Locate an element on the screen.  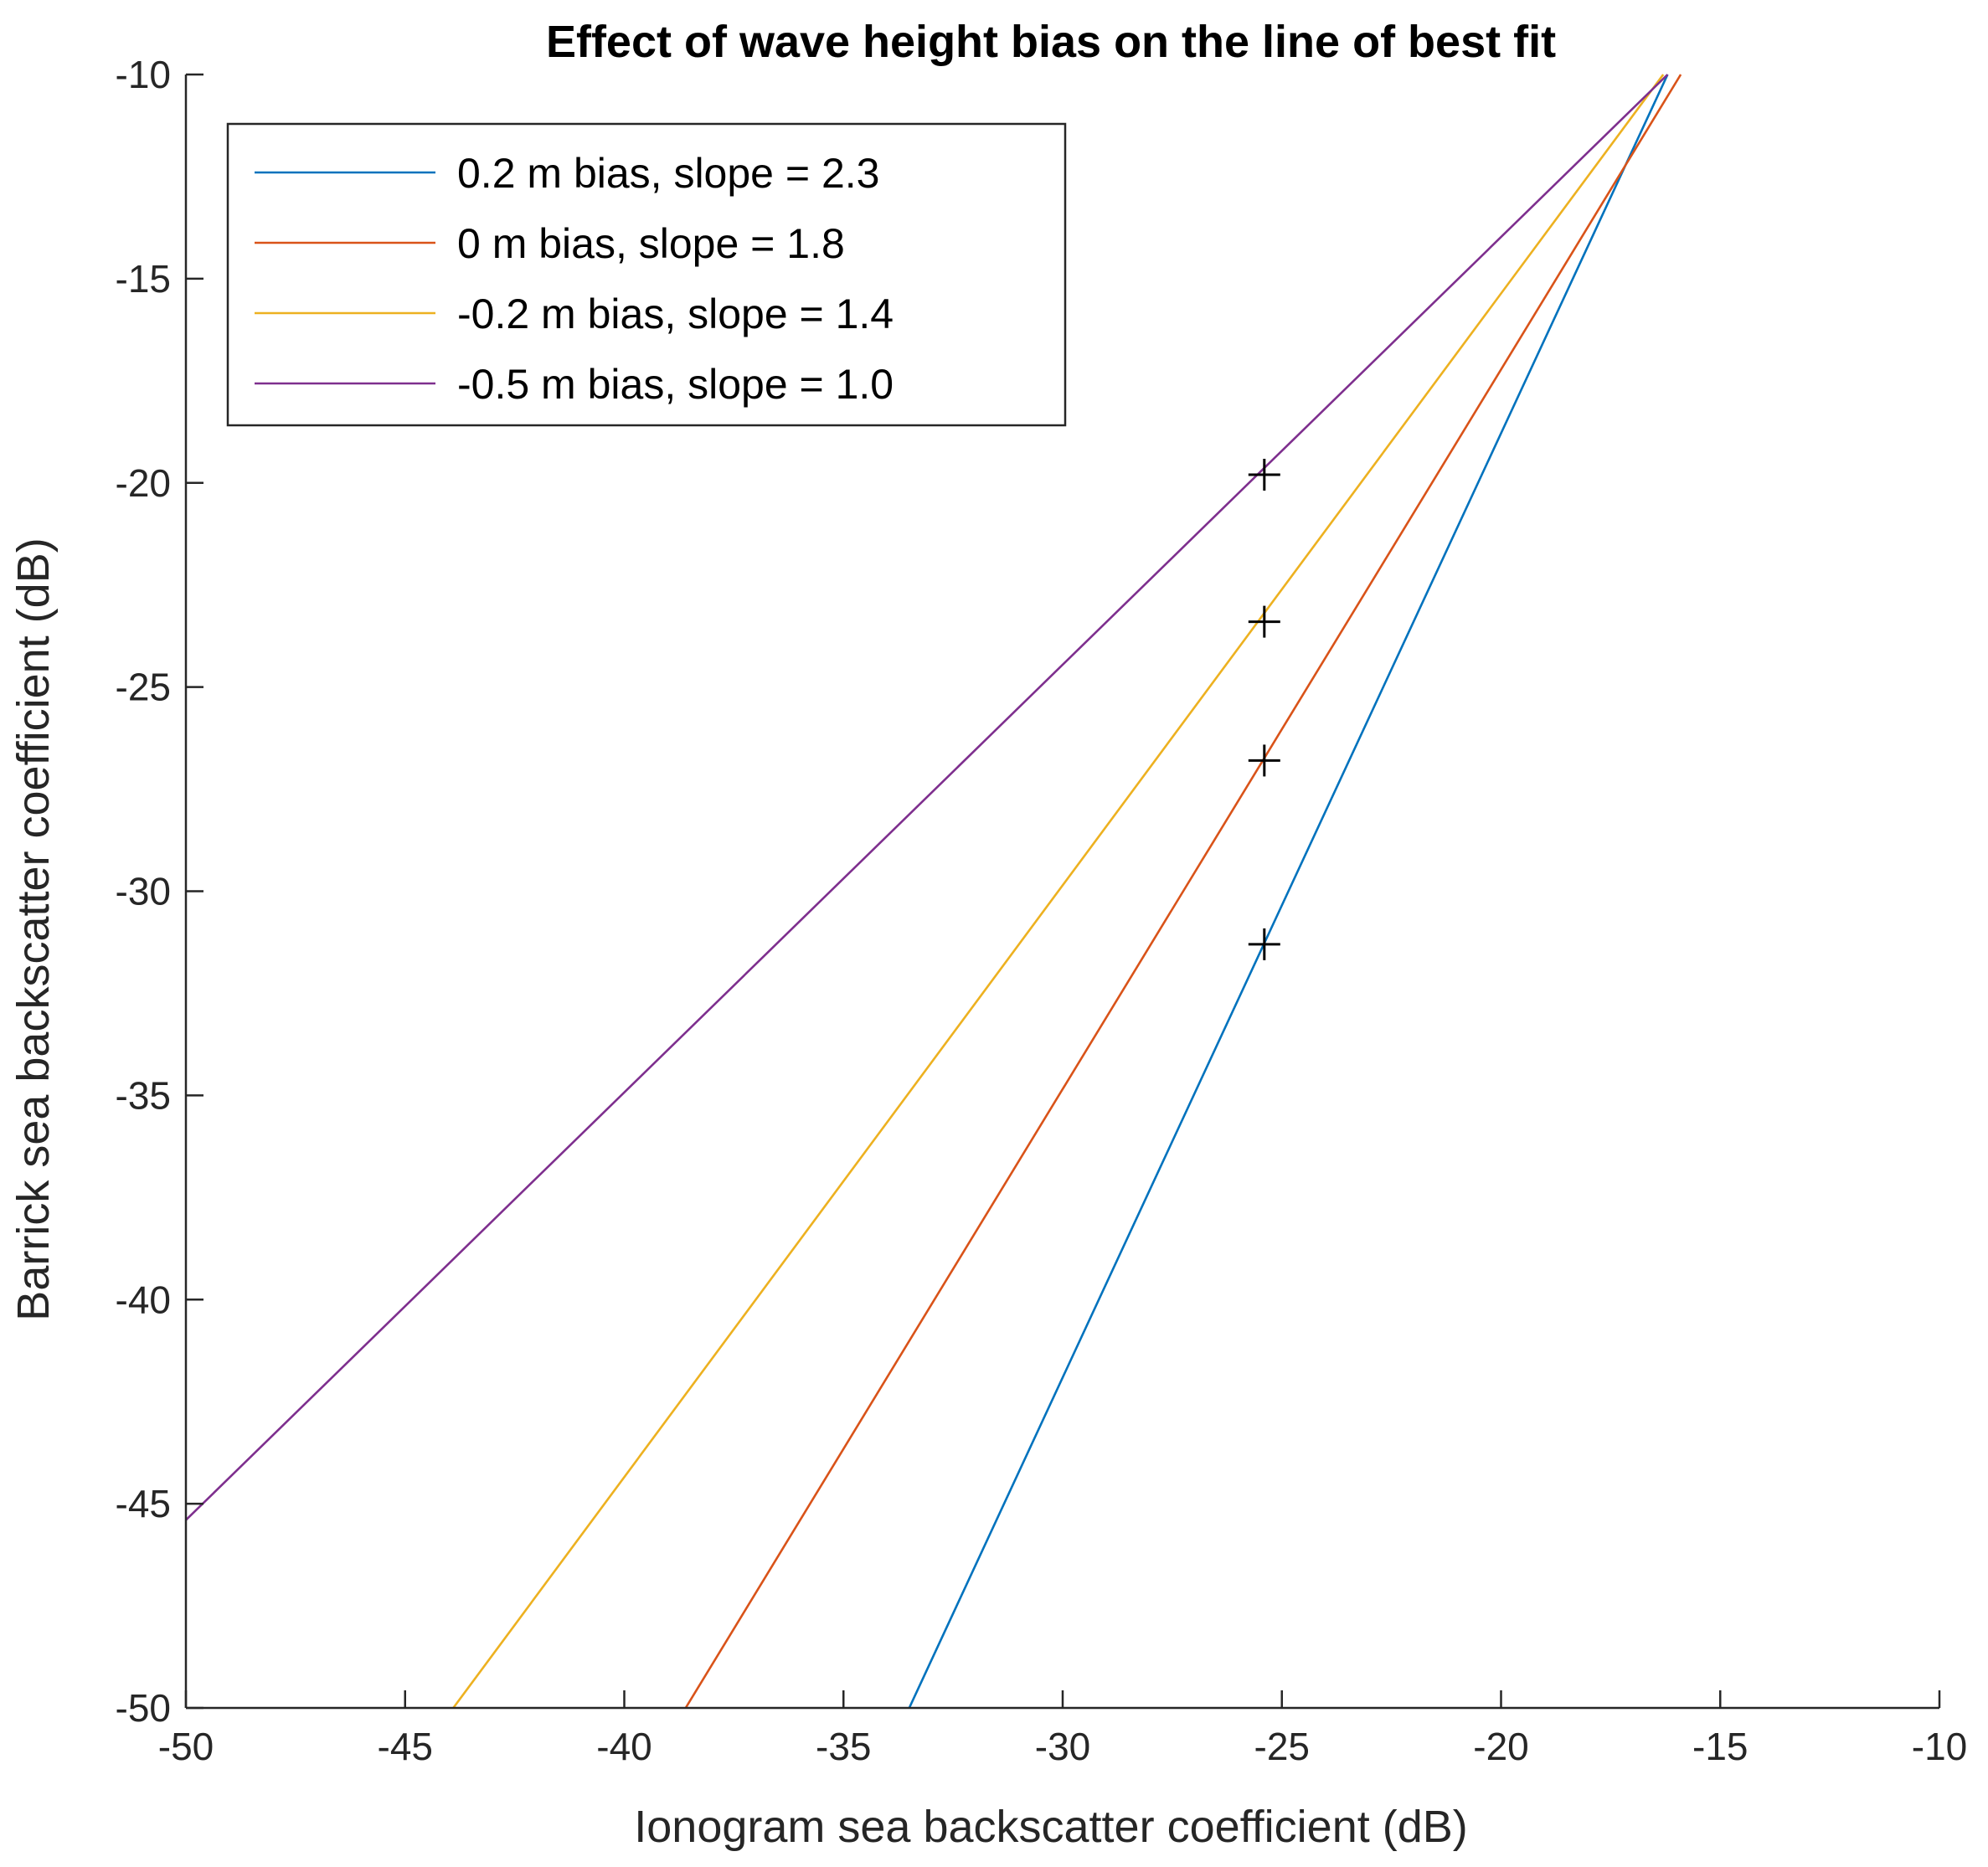
y-tick-label: -35 is located at coordinates (143, 1095).